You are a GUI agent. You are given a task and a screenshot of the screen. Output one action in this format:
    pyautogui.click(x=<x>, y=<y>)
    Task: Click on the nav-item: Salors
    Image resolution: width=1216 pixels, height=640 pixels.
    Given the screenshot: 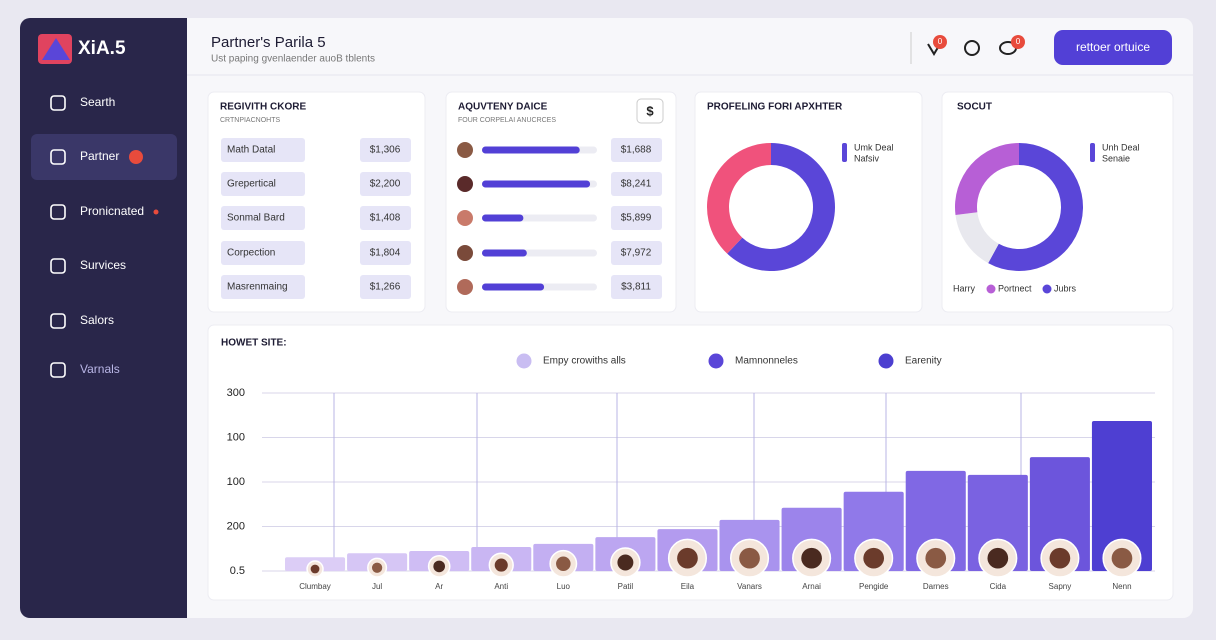 What is the action you would take?
    pyautogui.click(x=97, y=320)
    